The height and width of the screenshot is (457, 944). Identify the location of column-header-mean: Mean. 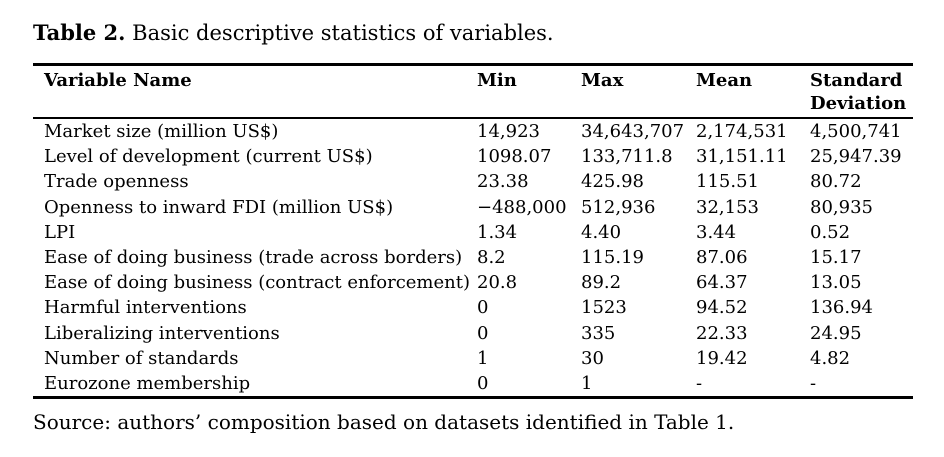
(724, 80).